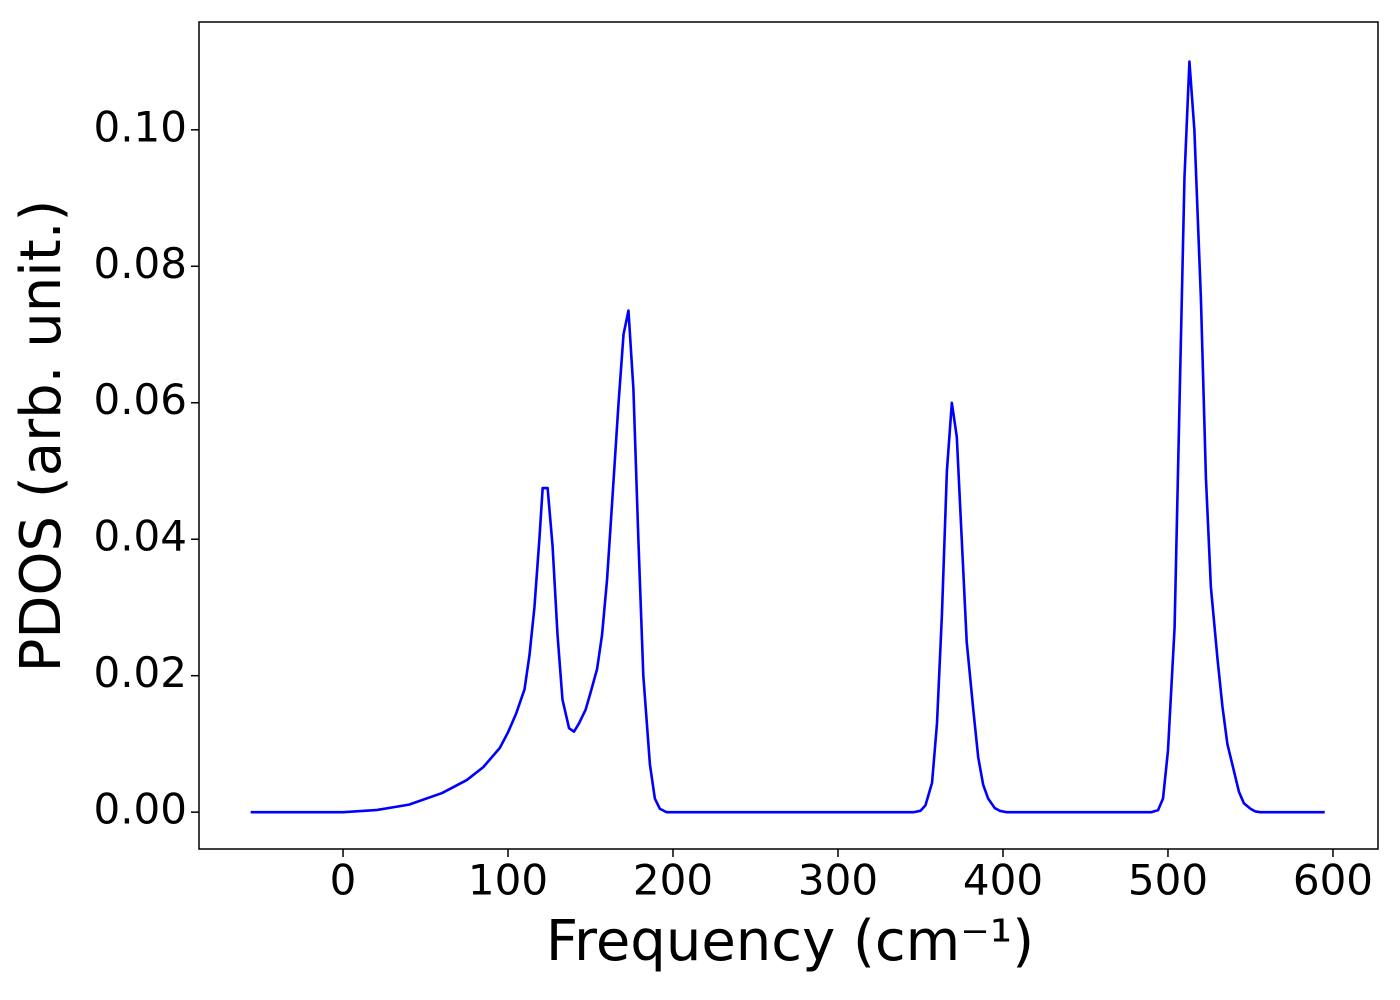 The width and height of the screenshot is (1400, 1000). What do you see at coordinates (508, 880) in the screenshot?
I see `x-tick-label: 100` at bounding box center [508, 880].